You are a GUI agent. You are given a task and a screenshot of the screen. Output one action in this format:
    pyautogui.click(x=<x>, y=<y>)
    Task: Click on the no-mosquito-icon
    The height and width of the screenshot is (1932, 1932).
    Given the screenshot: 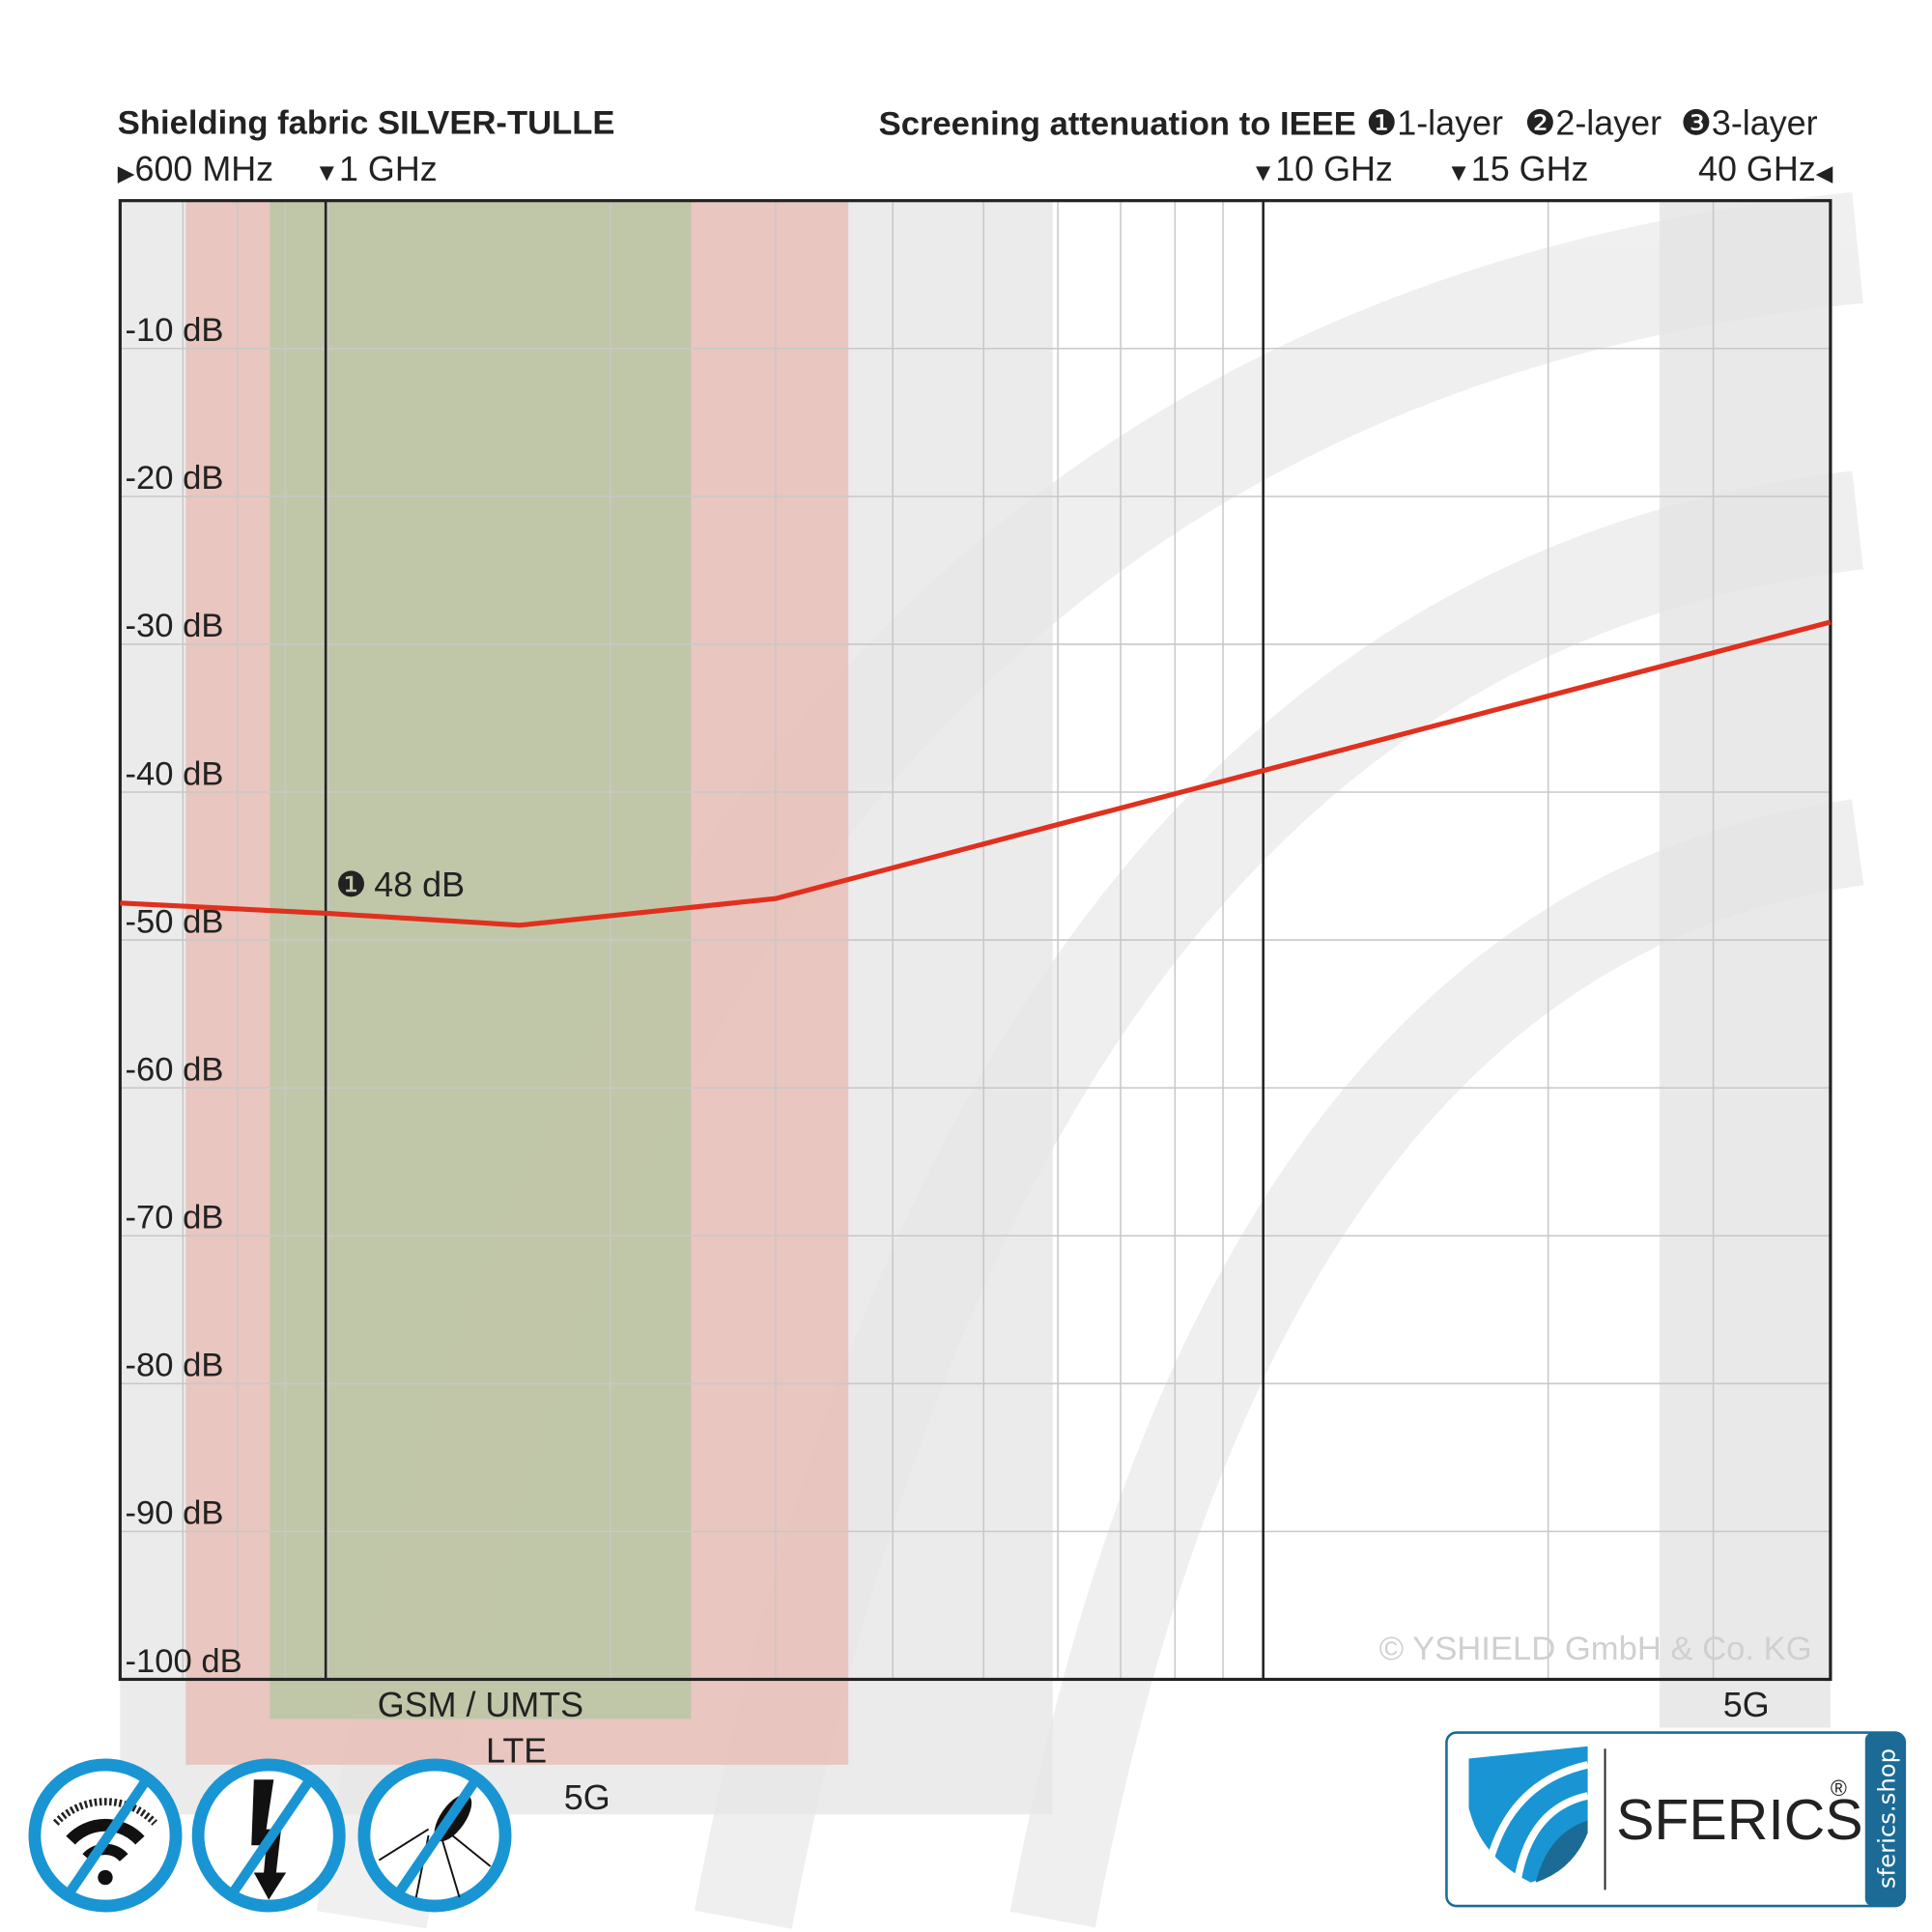 What is the action you would take?
    pyautogui.click(x=434, y=1835)
    